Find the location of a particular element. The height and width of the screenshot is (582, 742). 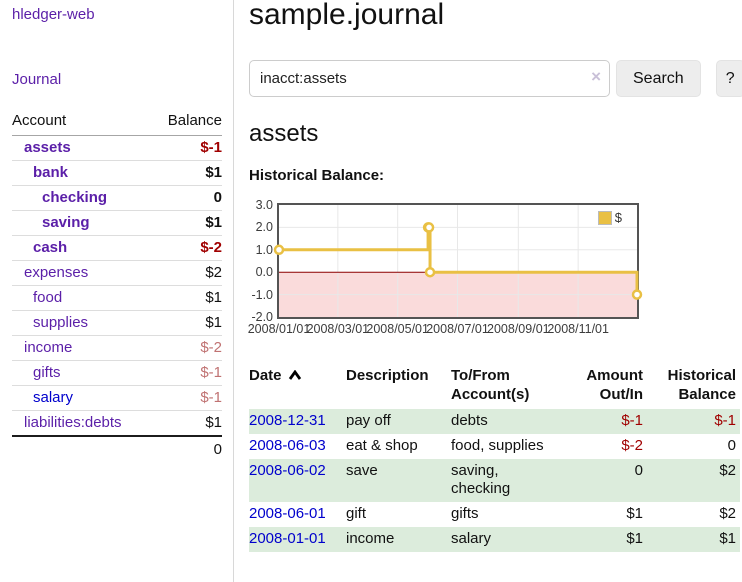

accounts-header-account: Account is located at coordinates (82, 122).